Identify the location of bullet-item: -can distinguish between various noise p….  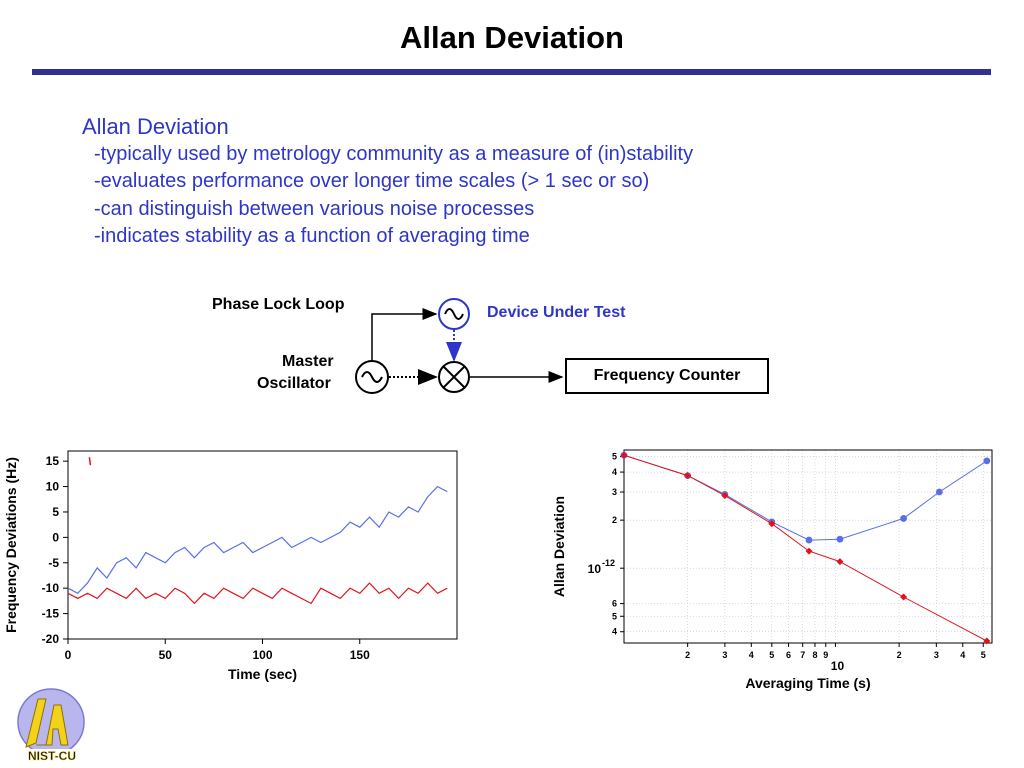
(314, 208).